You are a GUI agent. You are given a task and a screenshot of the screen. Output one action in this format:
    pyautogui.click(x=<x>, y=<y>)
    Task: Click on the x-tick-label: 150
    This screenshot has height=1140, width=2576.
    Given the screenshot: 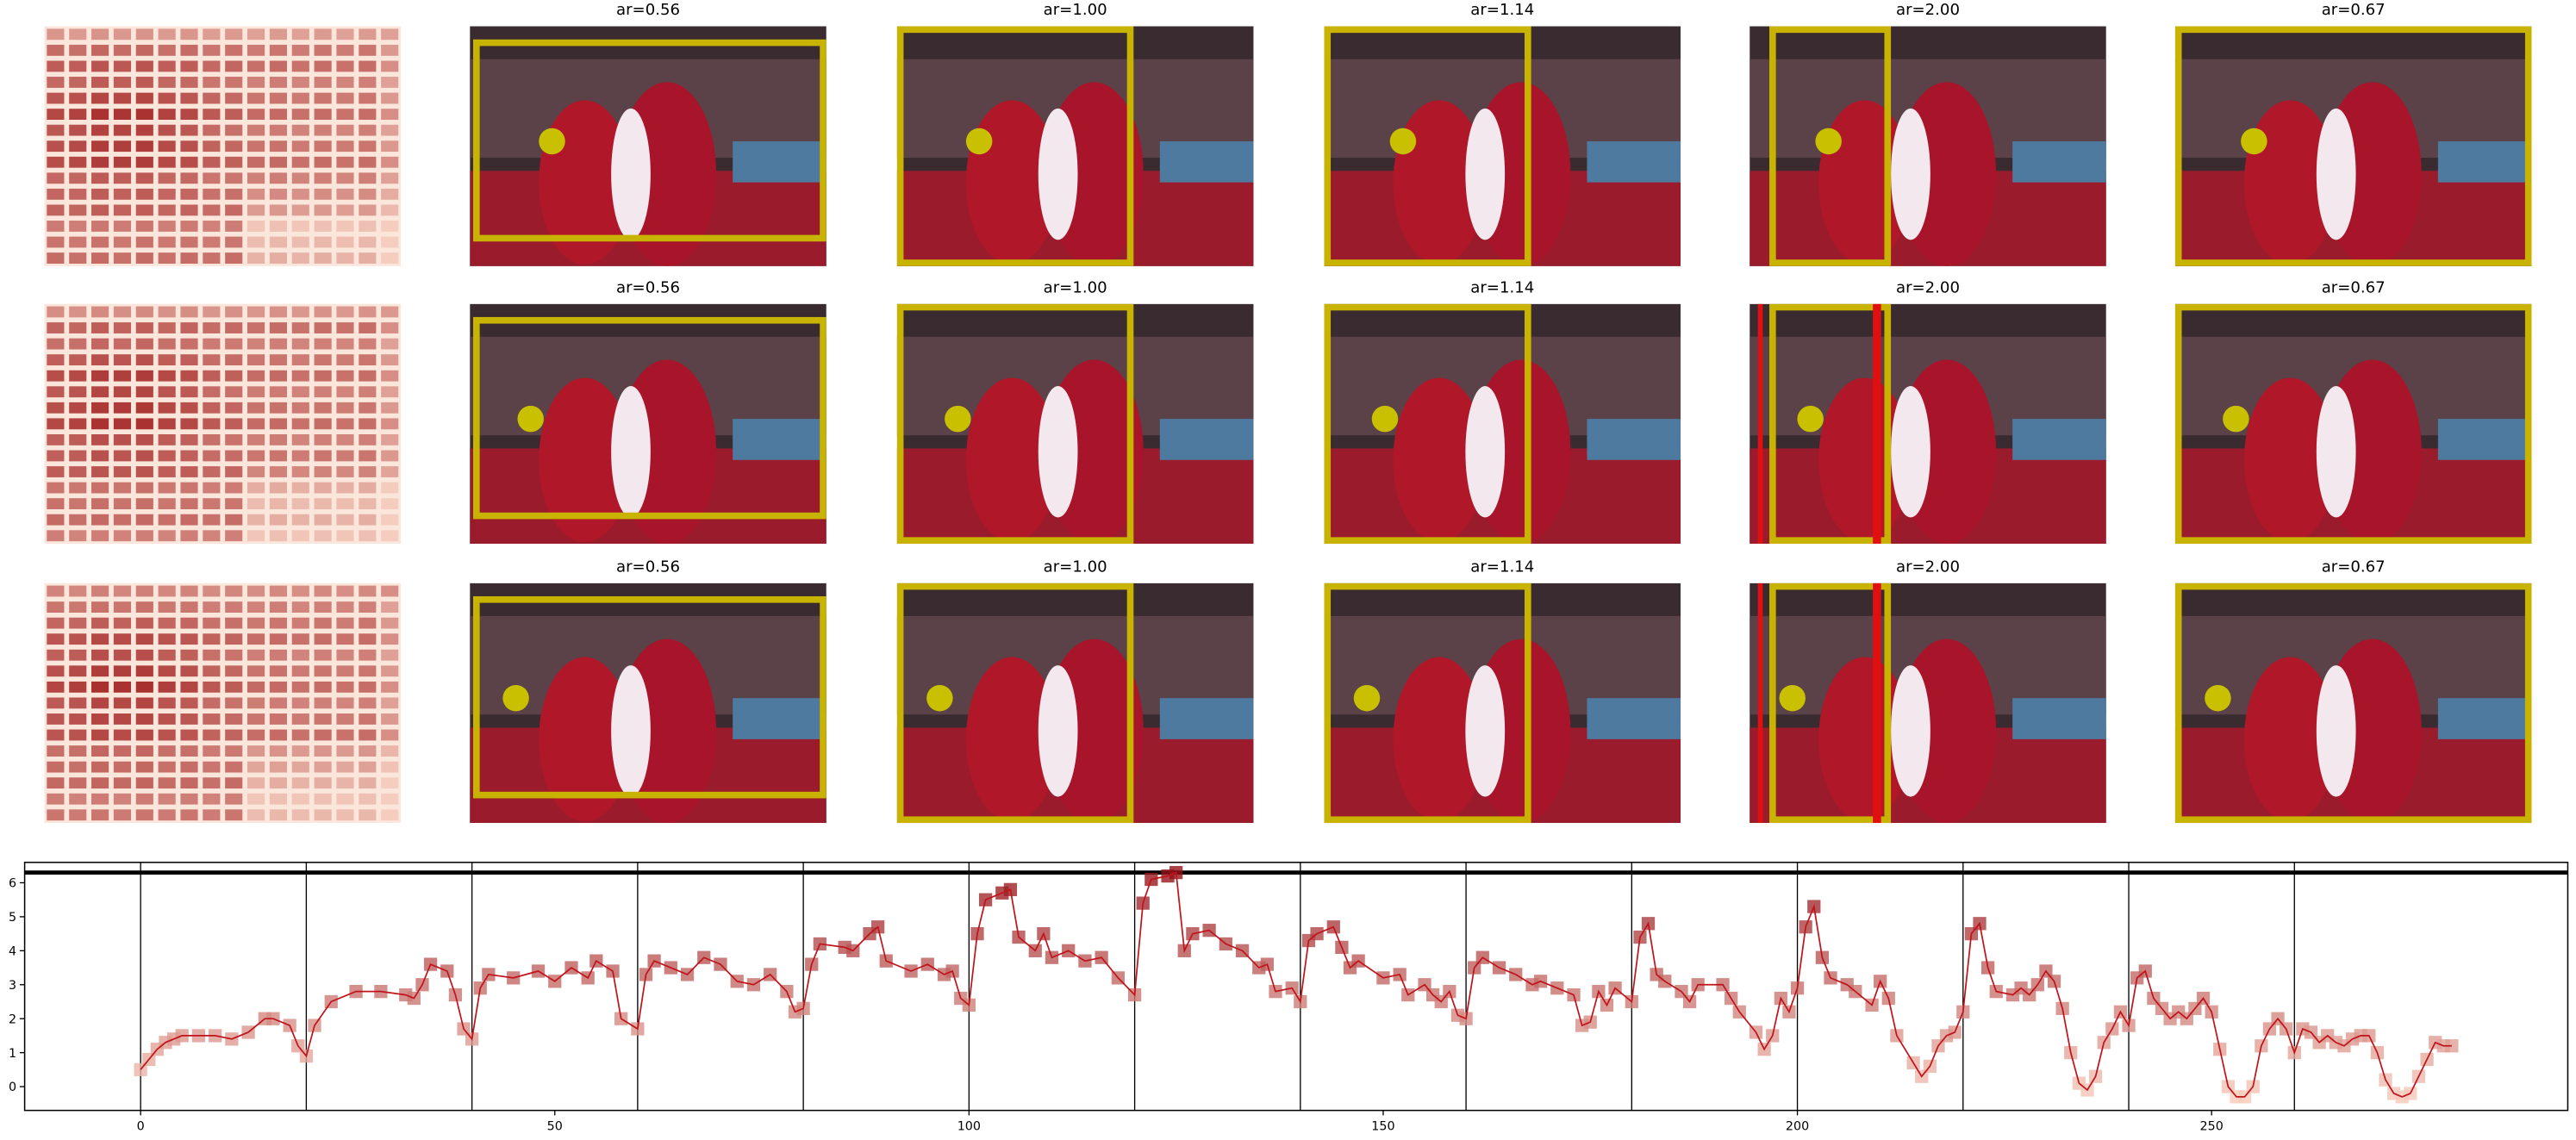 What is the action you would take?
    pyautogui.click(x=1382, y=1127)
    